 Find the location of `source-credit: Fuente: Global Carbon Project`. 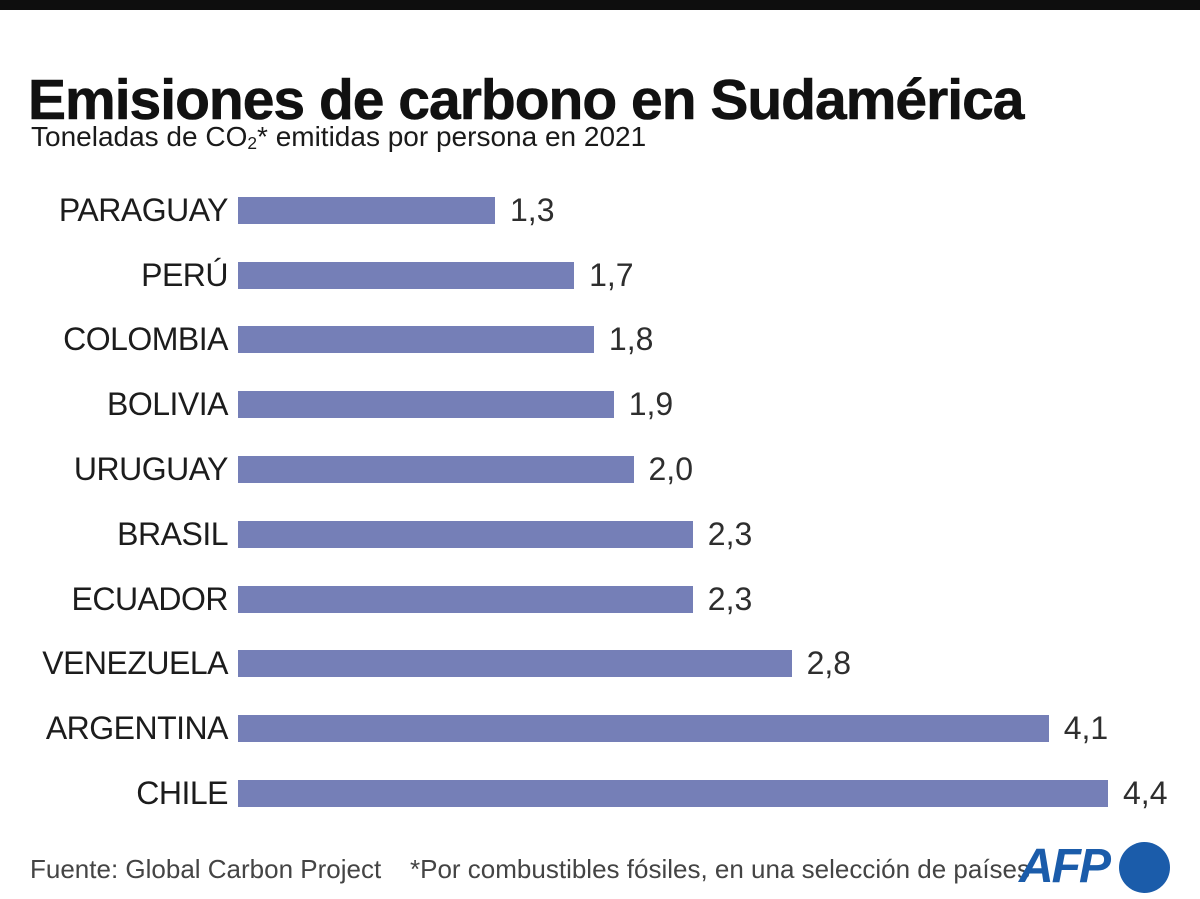

source-credit: Fuente: Global Carbon Project is located at coordinates (206, 869).